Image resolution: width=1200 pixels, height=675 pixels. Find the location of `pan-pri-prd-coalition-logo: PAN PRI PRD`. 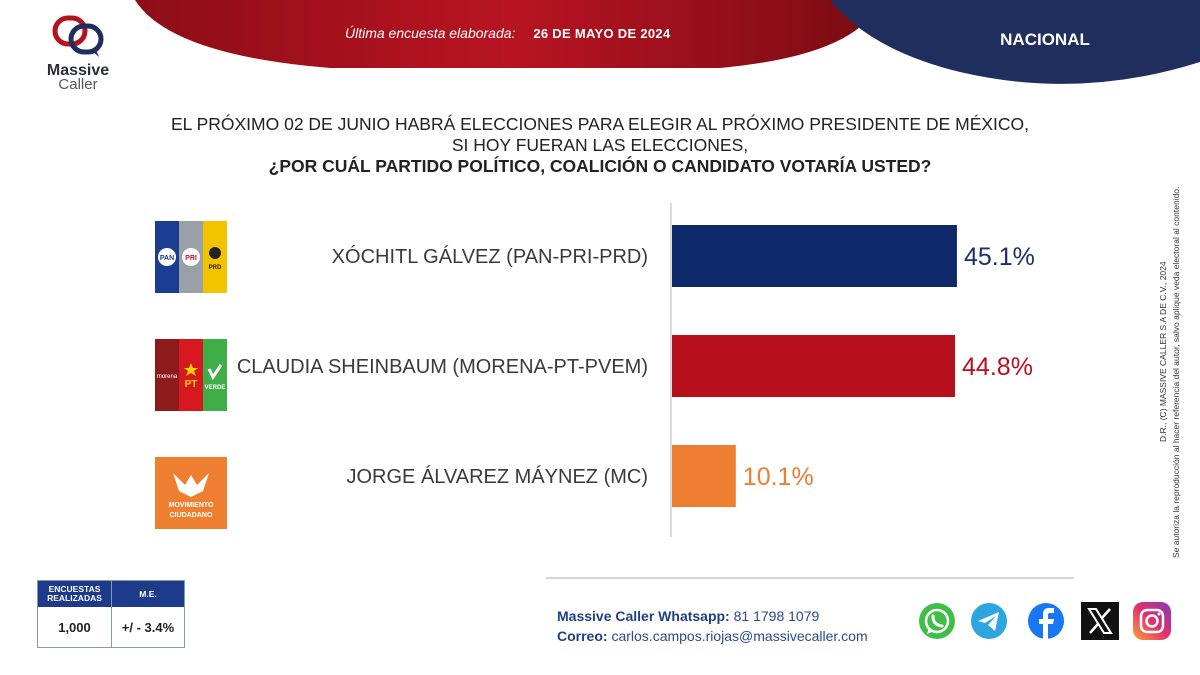

pan-pri-prd-coalition-logo: PAN PRI PRD is located at coordinates (191, 257).